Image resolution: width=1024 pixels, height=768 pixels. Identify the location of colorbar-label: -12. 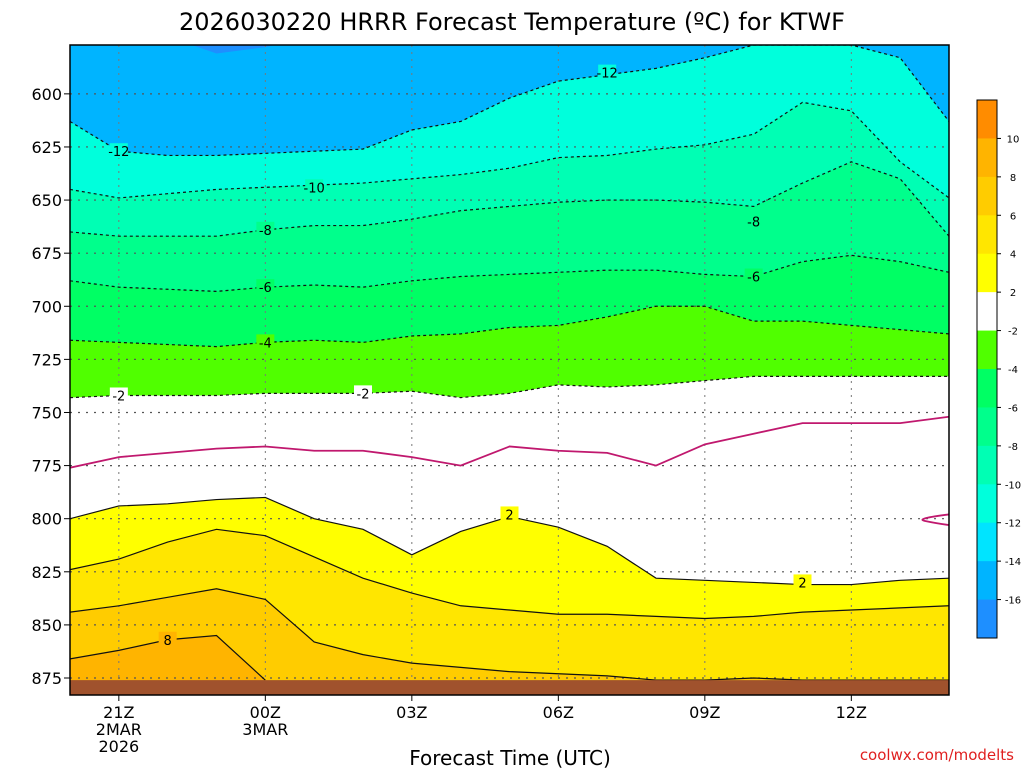
(1013, 524).